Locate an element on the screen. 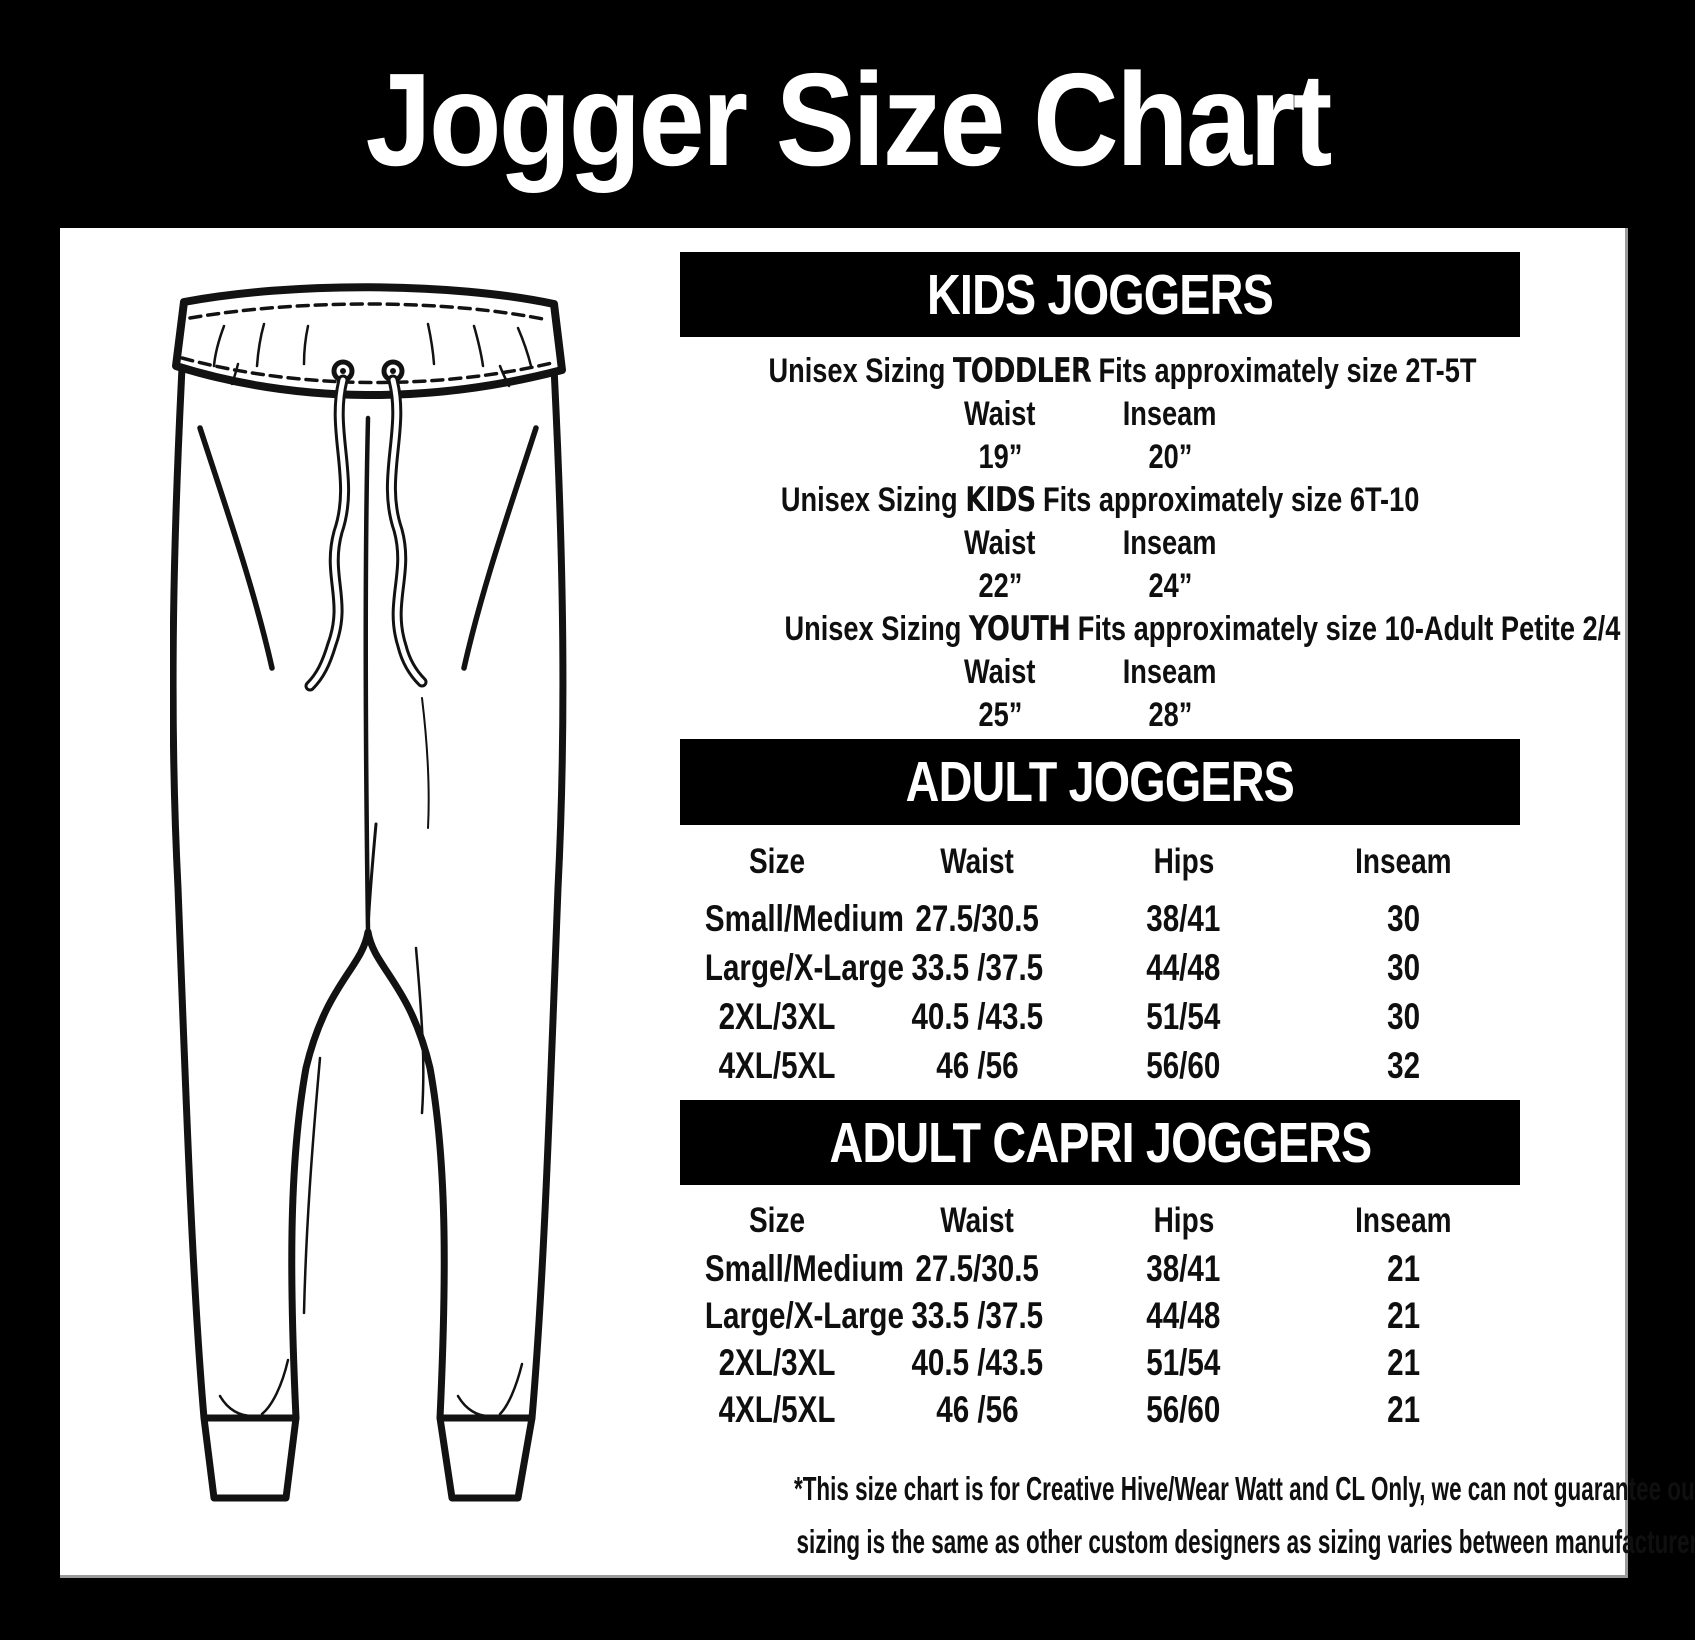 Image resolution: width=1695 pixels, height=1640 pixels. table-row: 2XL/3XL 40.5 /43.5 51/54 30 is located at coordinates (1069, 1016).